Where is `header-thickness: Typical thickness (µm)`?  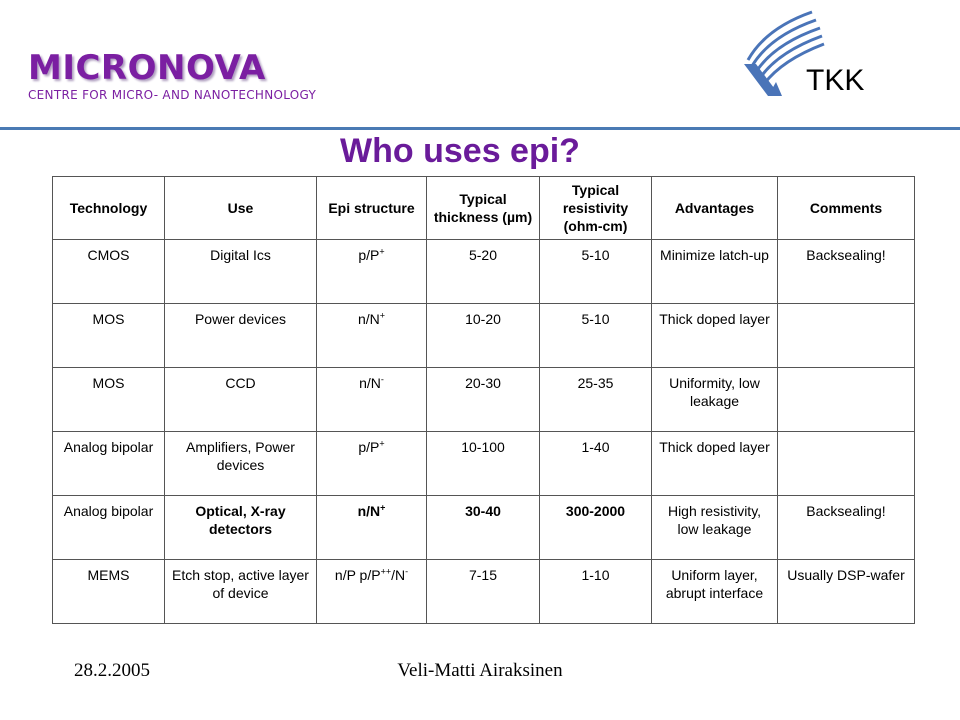 header-thickness: Typical thickness (µm) is located at coordinates (483, 208).